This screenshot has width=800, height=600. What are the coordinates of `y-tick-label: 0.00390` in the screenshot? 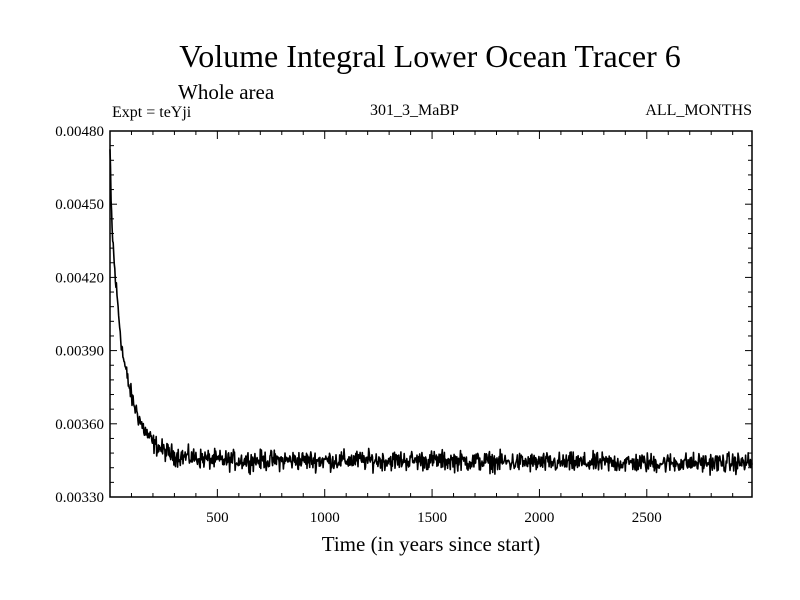 It's located at (79, 352).